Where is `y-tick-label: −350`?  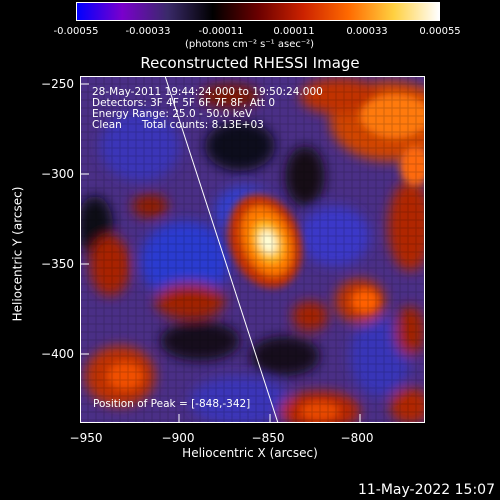
y-tick-label: −350 is located at coordinates (57, 264).